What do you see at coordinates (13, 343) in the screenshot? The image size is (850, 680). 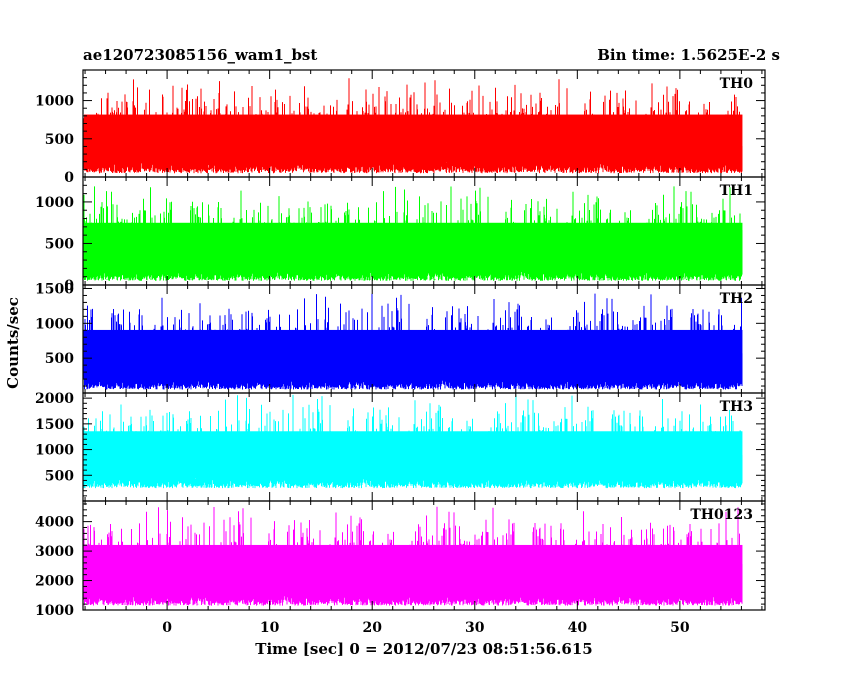 I see `y-axis-label: Counts/sec` at bounding box center [13, 343].